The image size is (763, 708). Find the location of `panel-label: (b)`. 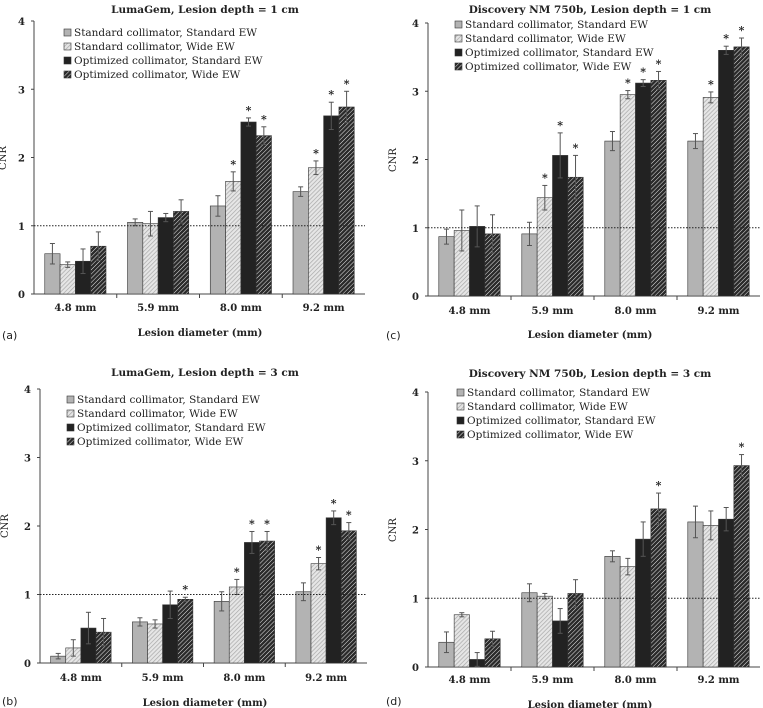

panel-label: (b) is located at coordinates (10, 701).